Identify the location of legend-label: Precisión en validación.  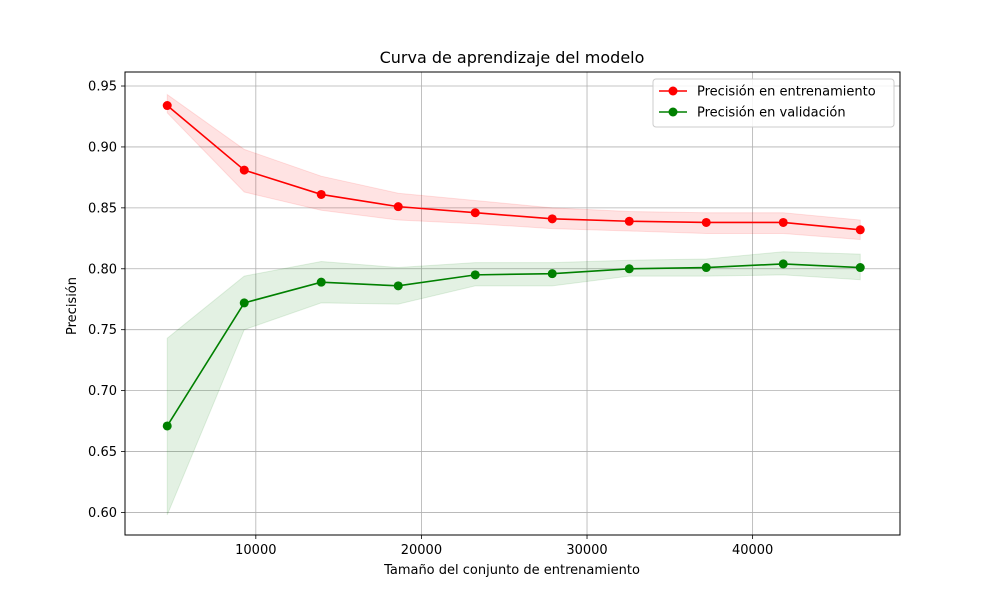
(771, 113).